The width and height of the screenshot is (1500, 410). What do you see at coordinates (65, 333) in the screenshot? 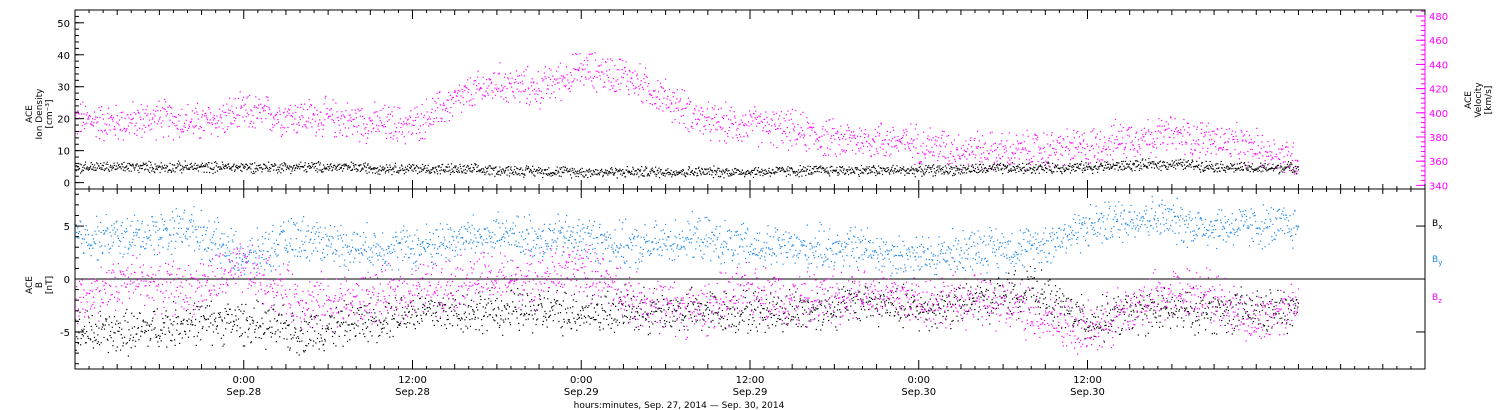
I see `left-tick-label: -5` at bounding box center [65, 333].